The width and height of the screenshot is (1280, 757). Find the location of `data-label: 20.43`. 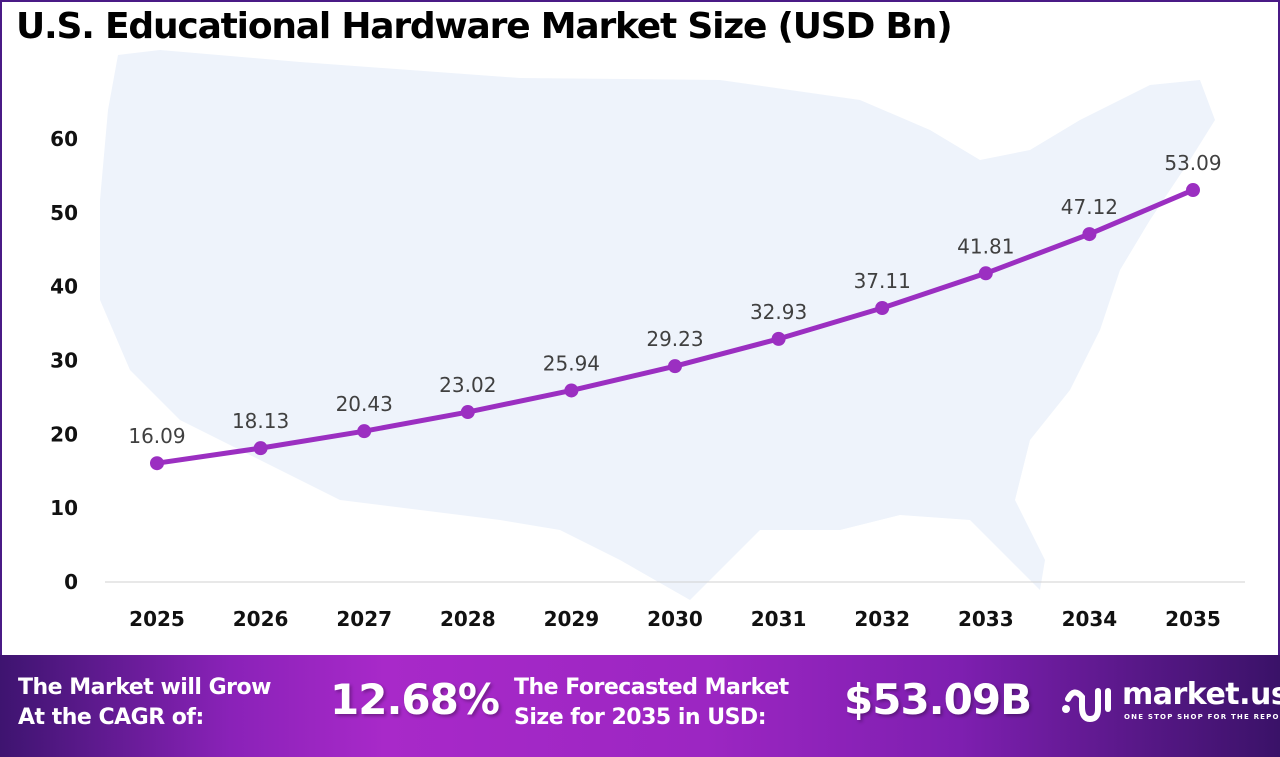

data-label: 20.43 is located at coordinates (364, 404).